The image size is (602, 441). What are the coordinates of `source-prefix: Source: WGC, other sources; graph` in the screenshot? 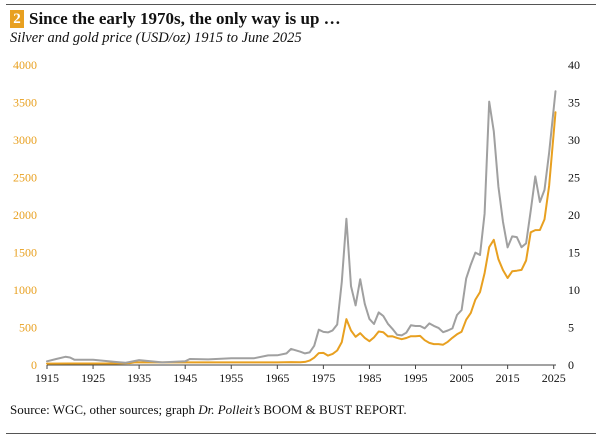 It's located at (104, 409).